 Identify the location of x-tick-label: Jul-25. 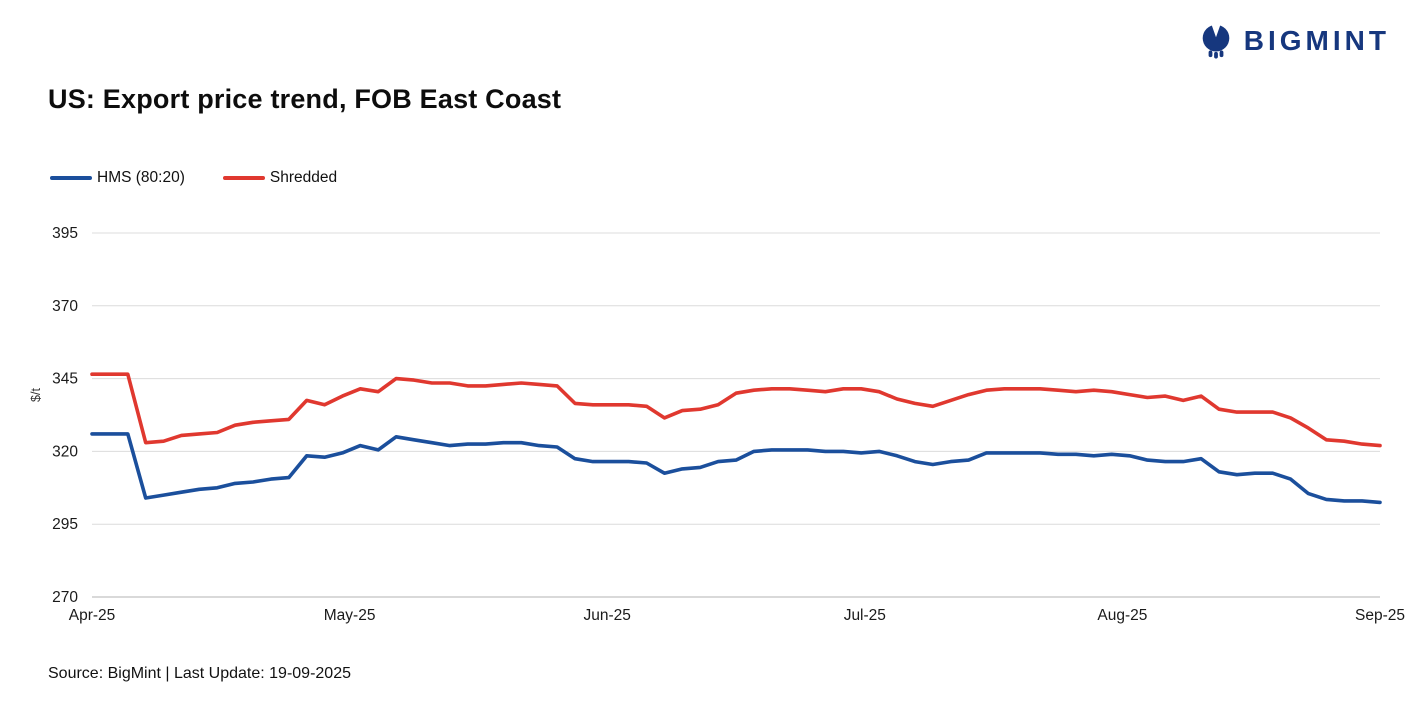
(865, 615).